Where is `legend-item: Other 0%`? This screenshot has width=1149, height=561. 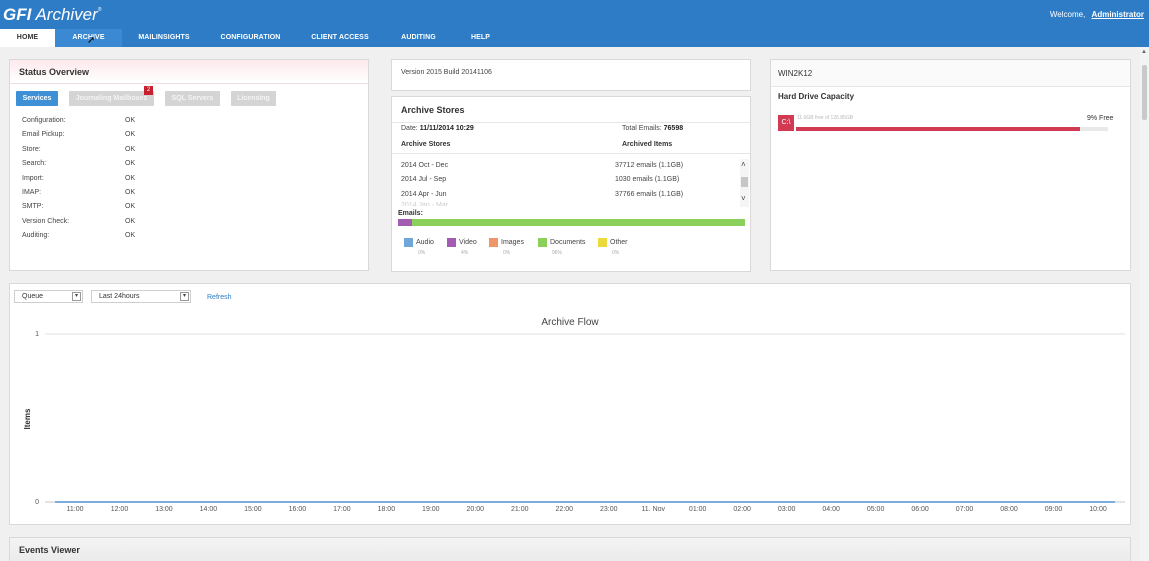 legend-item: Other 0% is located at coordinates (613, 247).